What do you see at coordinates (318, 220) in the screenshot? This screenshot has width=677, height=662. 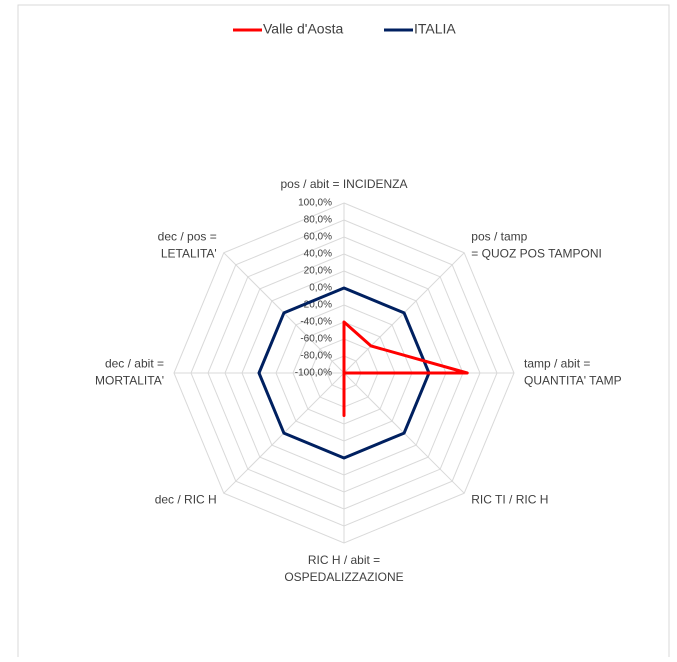 I see `tick-label: 80,0%` at bounding box center [318, 220].